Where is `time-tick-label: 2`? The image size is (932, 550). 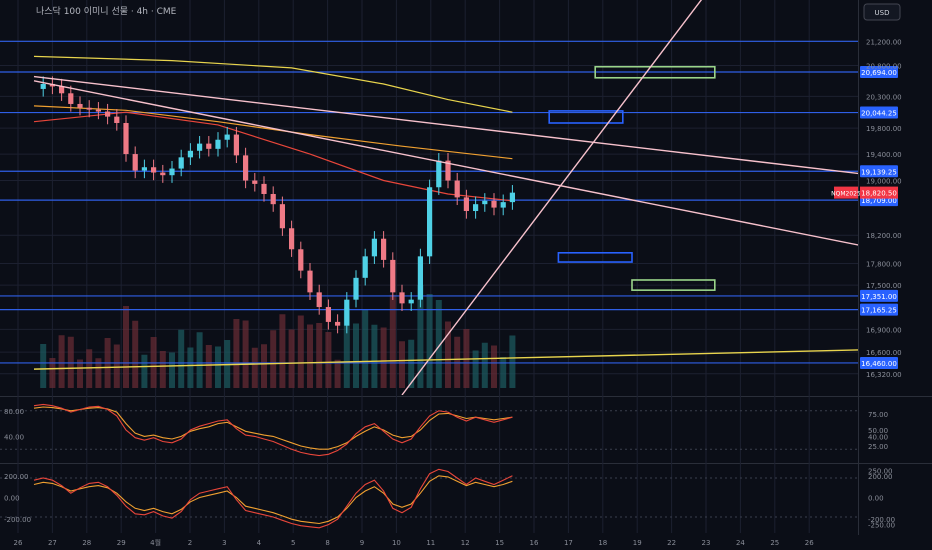
time-tick-label: 2 is located at coordinates (190, 543).